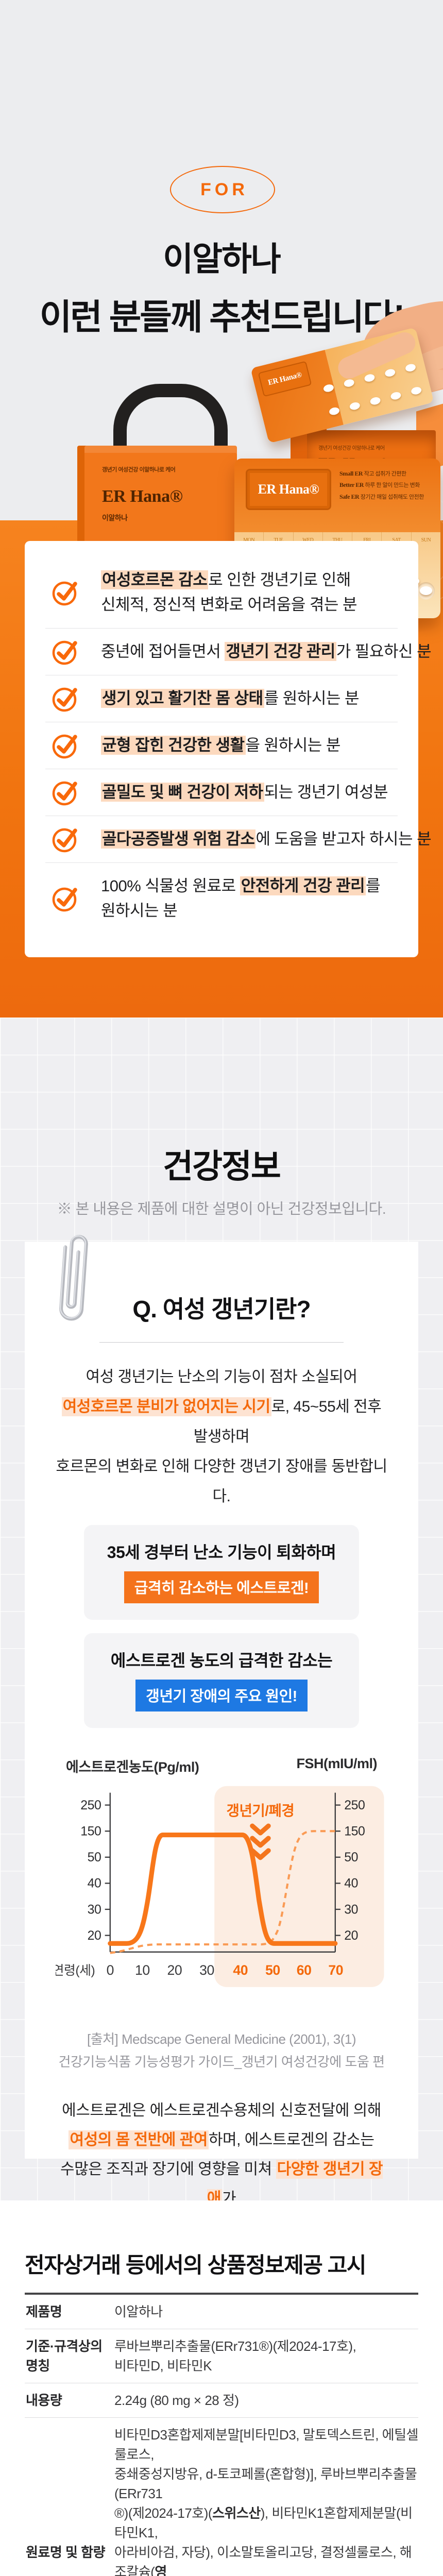 The image size is (443, 2576). Describe the element at coordinates (266, 2356) in the screenshot. I see `row-value: 루바브뿌리추출물(ERr731®)(제2024-17호), 비타민D, 비타민K` at that location.